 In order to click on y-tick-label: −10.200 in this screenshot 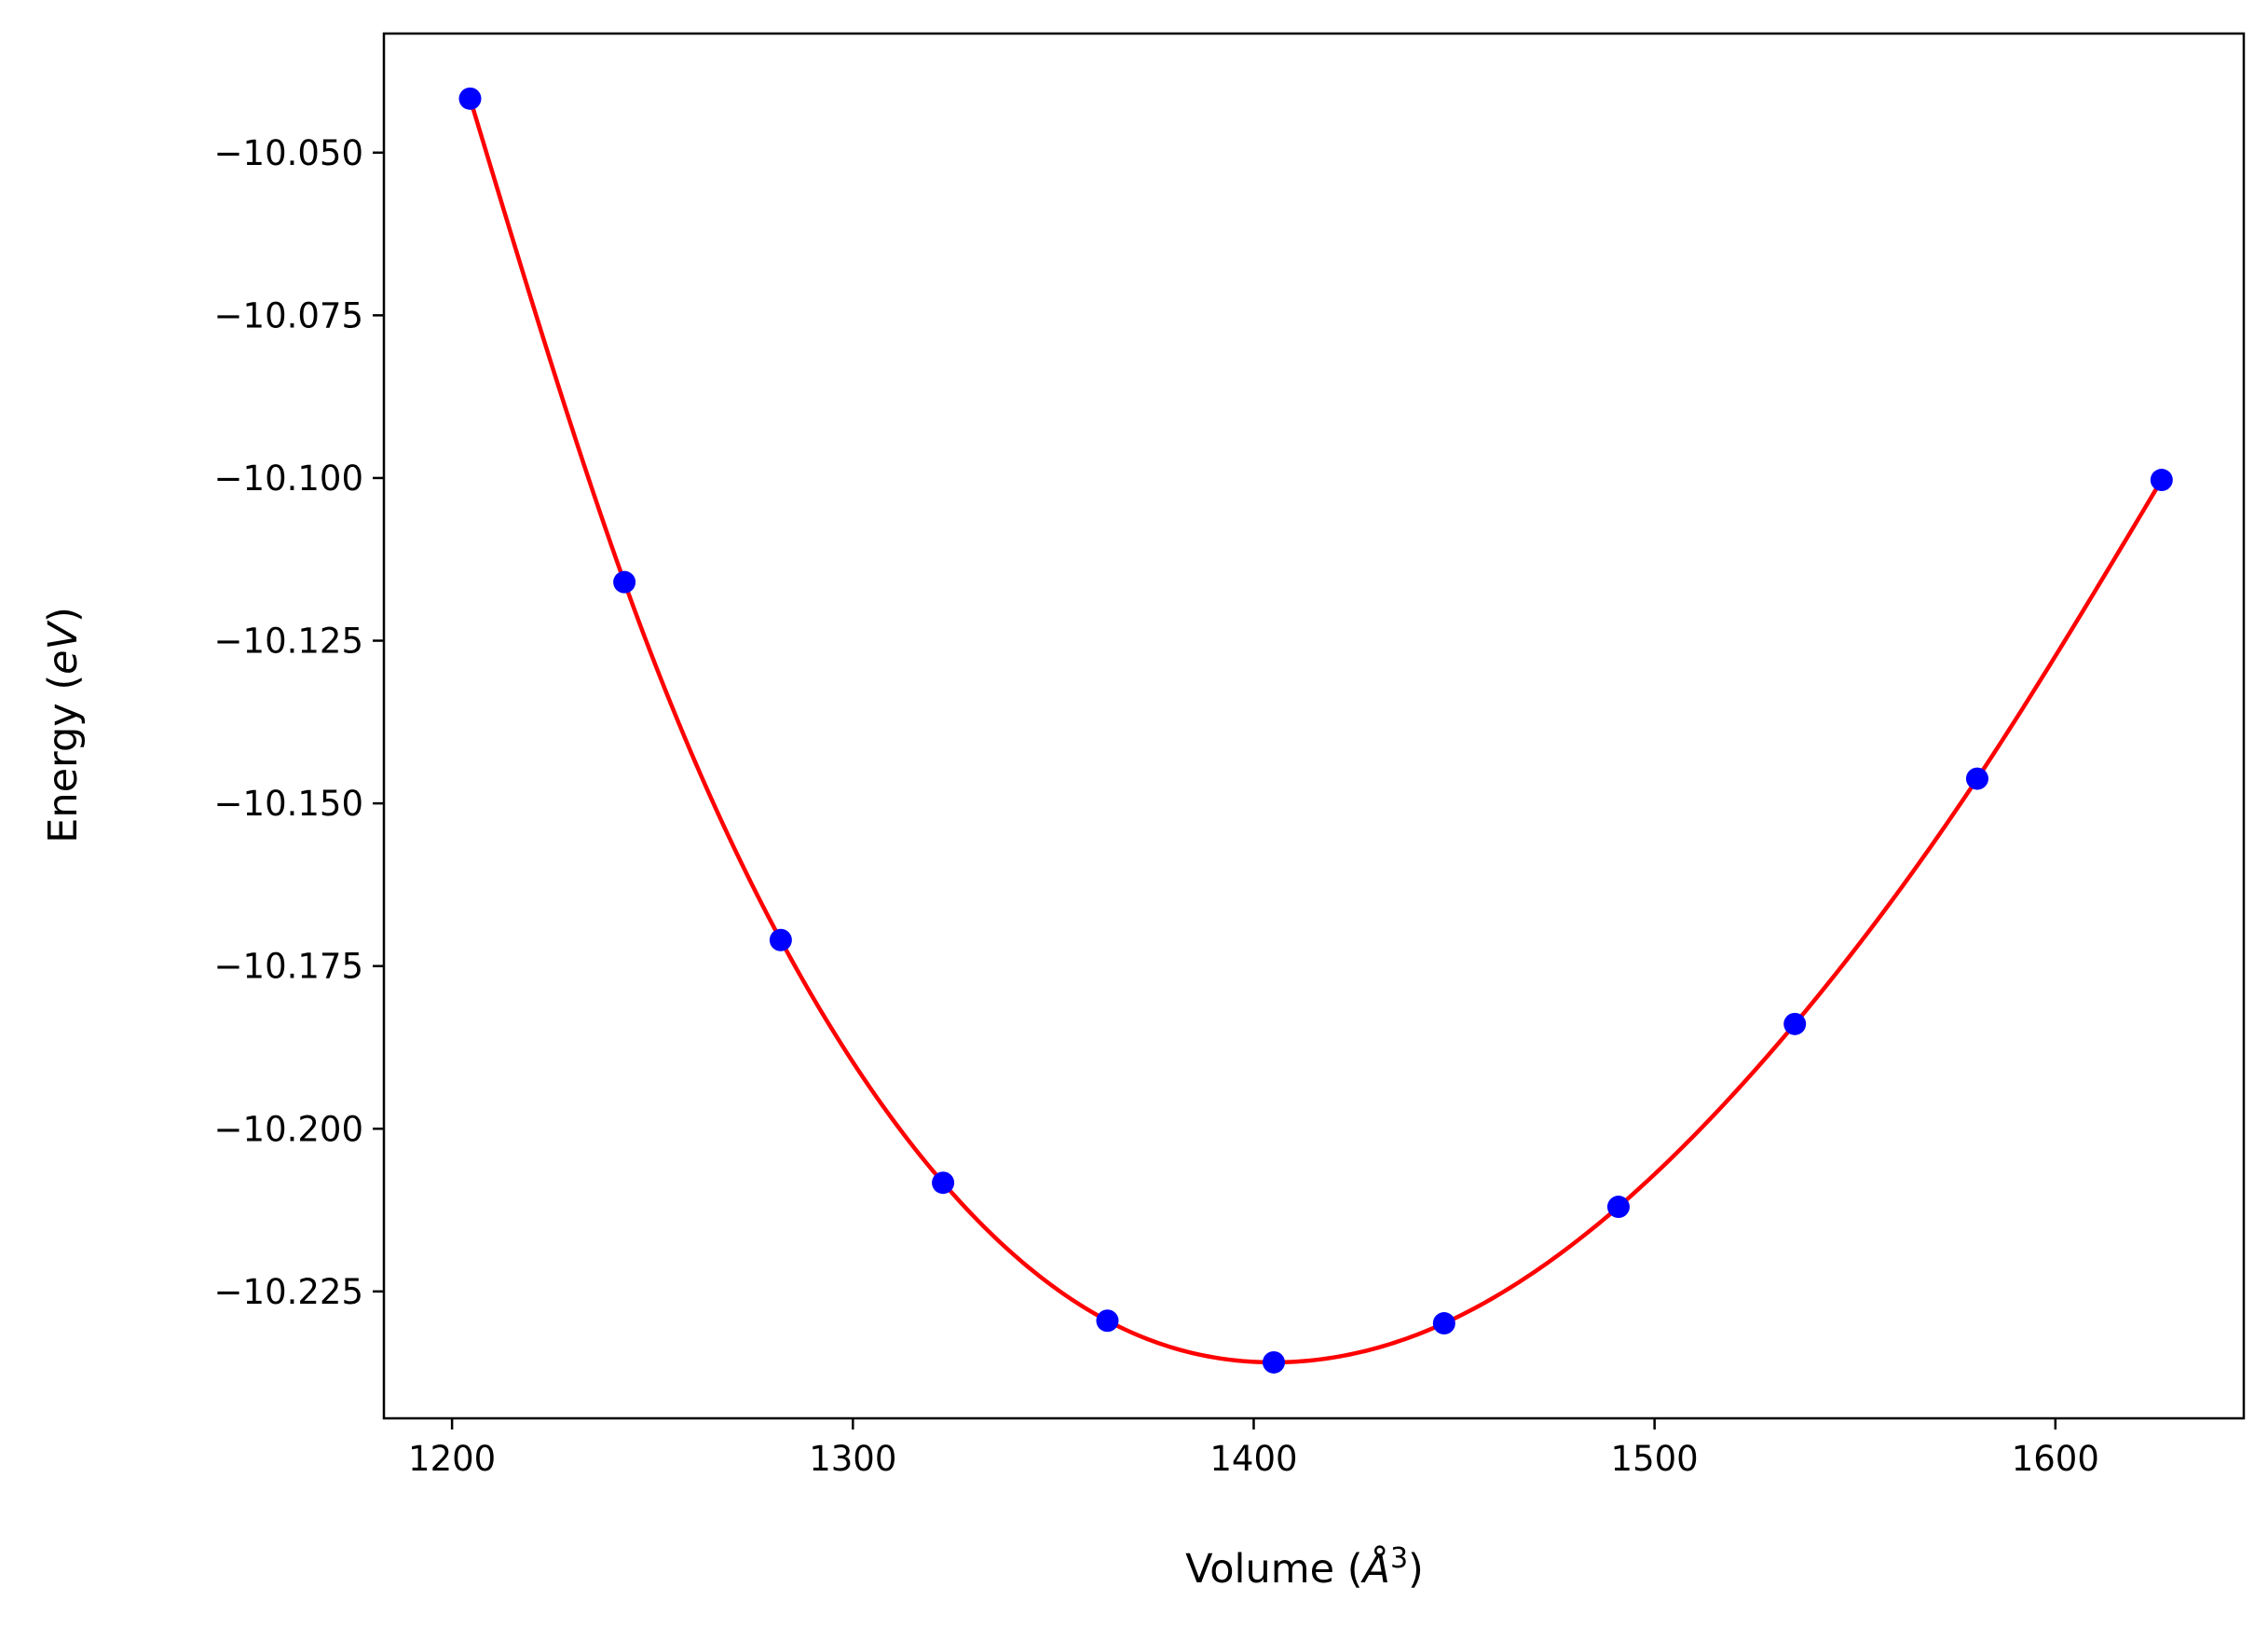, I will do `click(288, 1129)`.